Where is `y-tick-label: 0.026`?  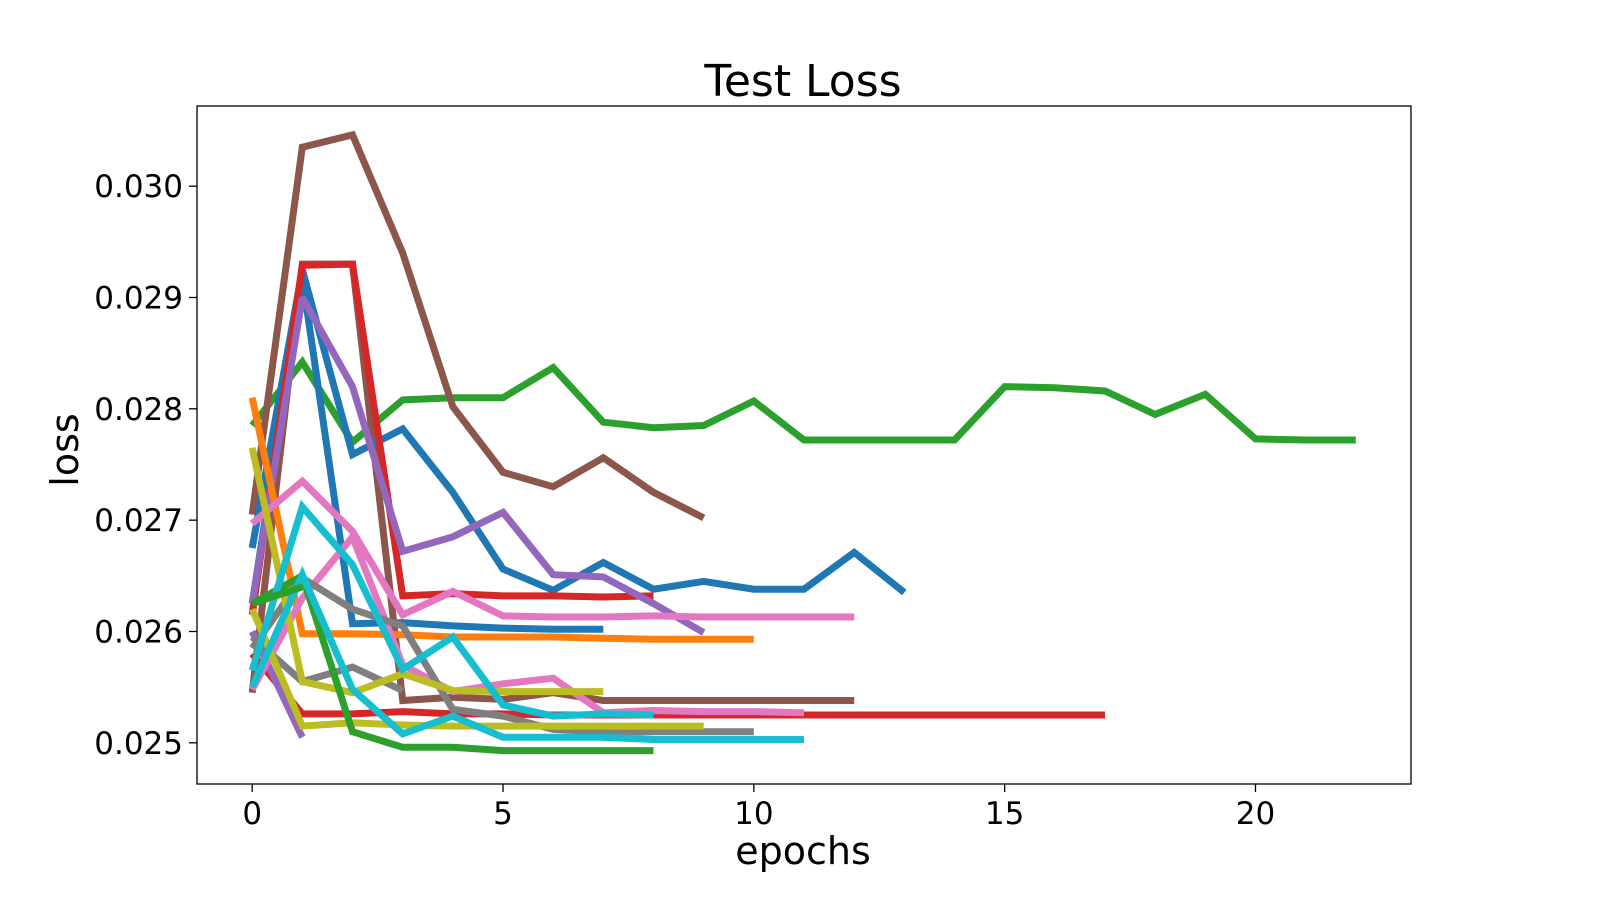
y-tick-label: 0.026 is located at coordinates (138, 632).